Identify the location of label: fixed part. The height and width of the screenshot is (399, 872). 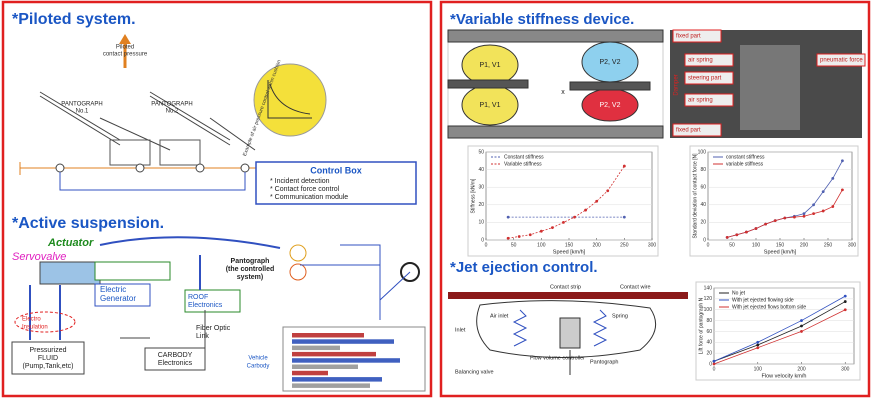
(688, 37).